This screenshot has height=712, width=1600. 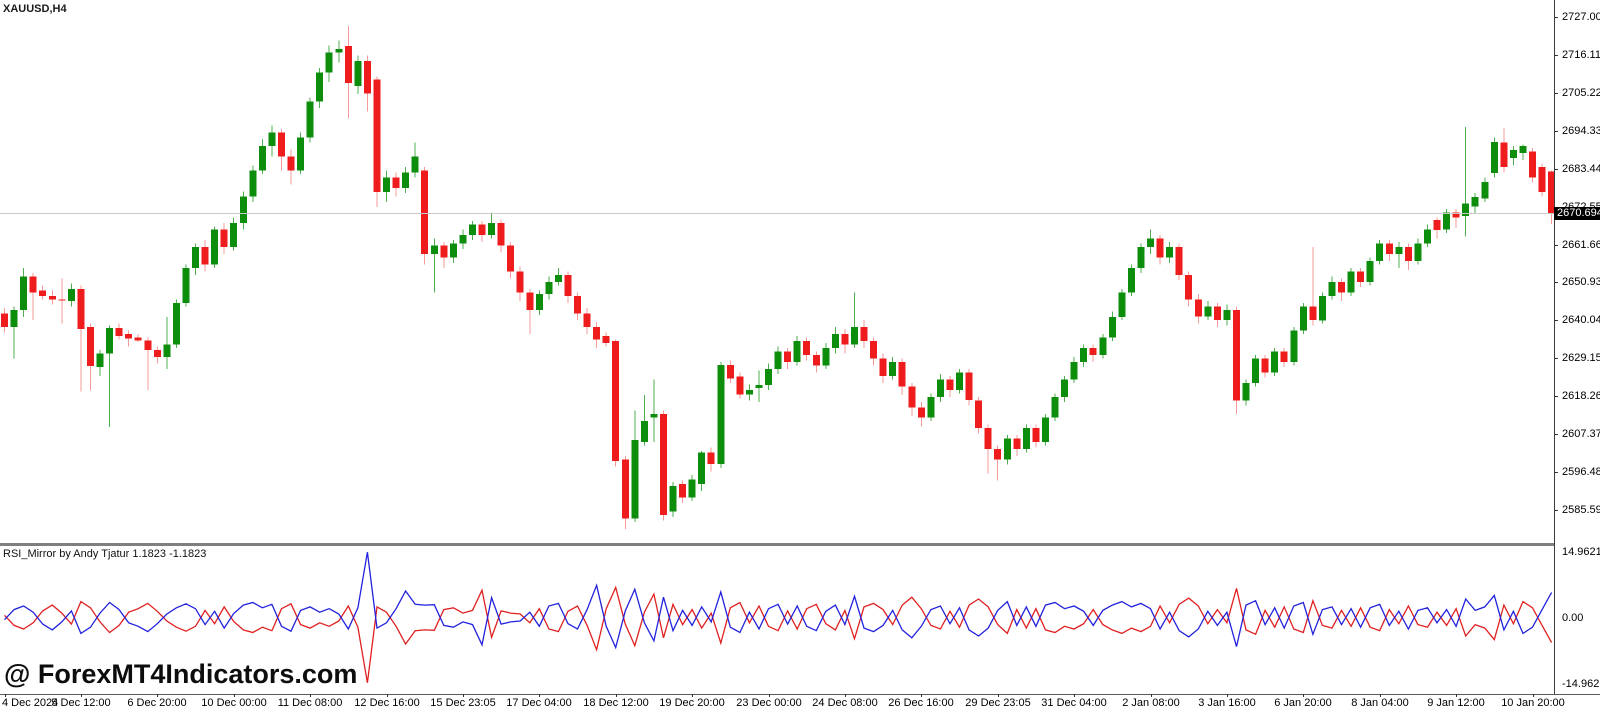 I want to click on price-axis-label: 2607.375, so click(x=1581, y=434).